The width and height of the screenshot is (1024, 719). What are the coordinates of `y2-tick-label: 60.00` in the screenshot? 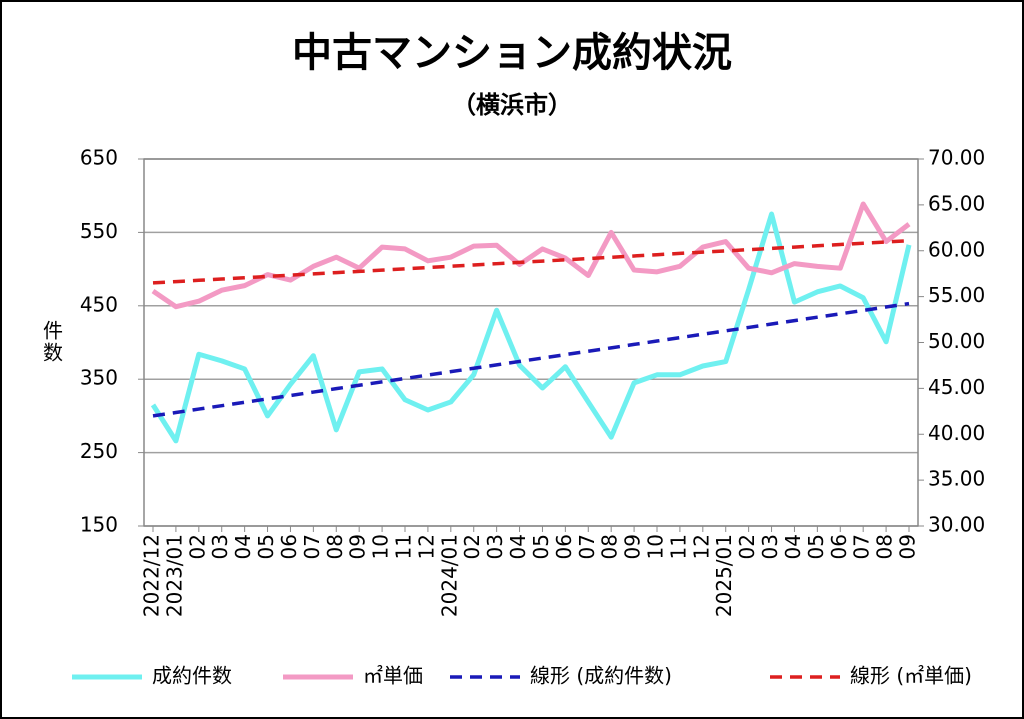 It's located at (956, 249).